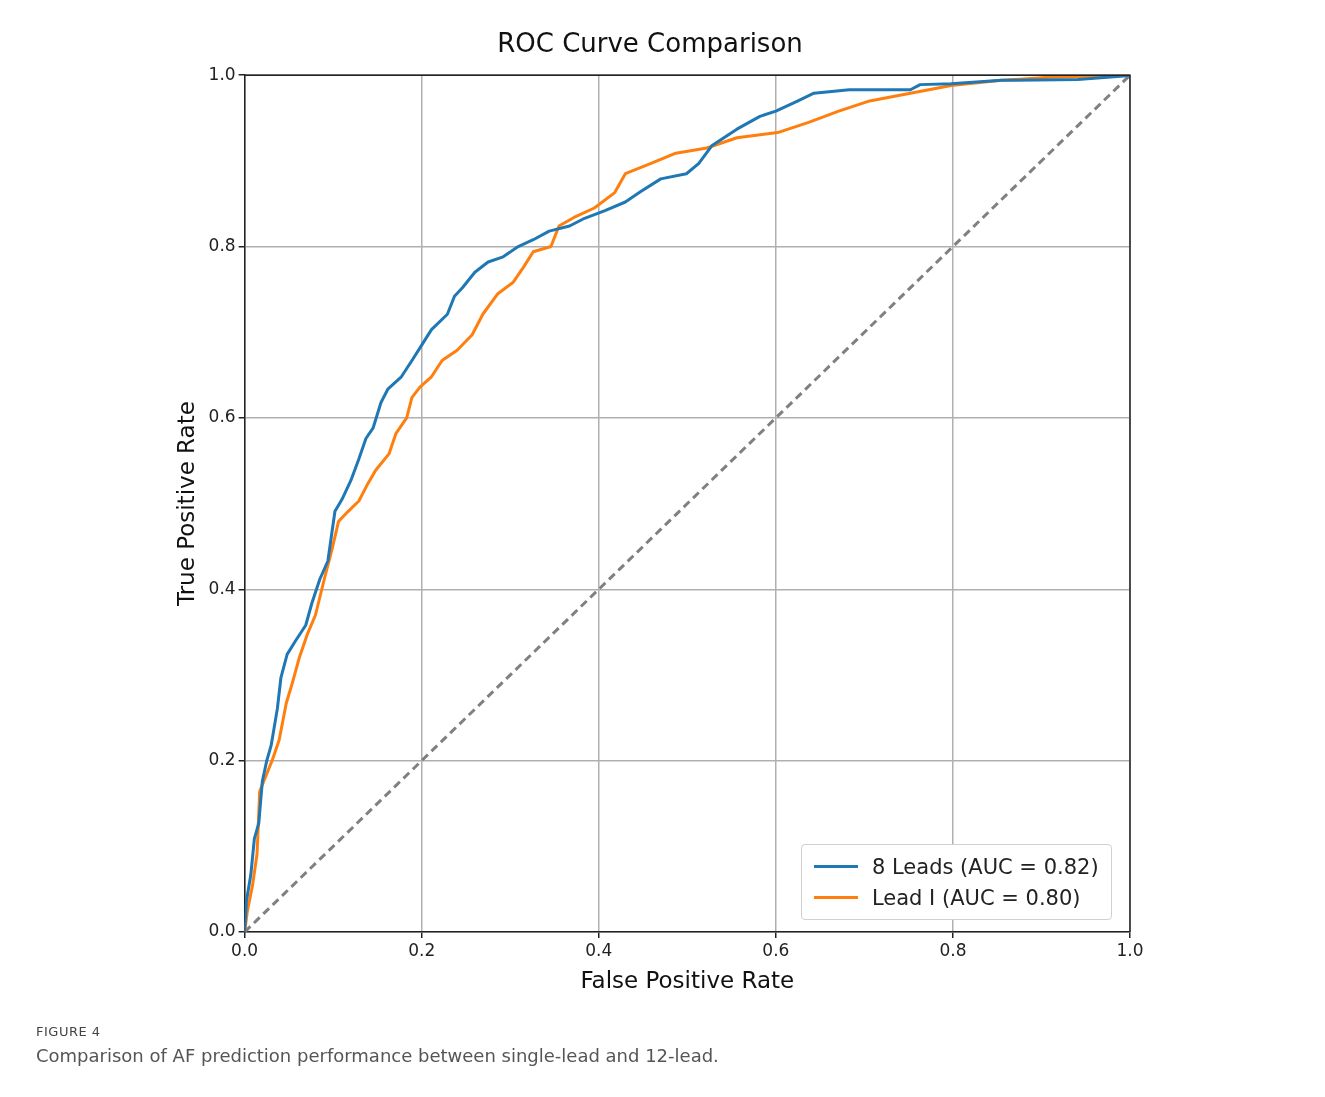 This screenshot has width=1325, height=1097. I want to click on x-tick-label: 0.8, so click(953, 949).